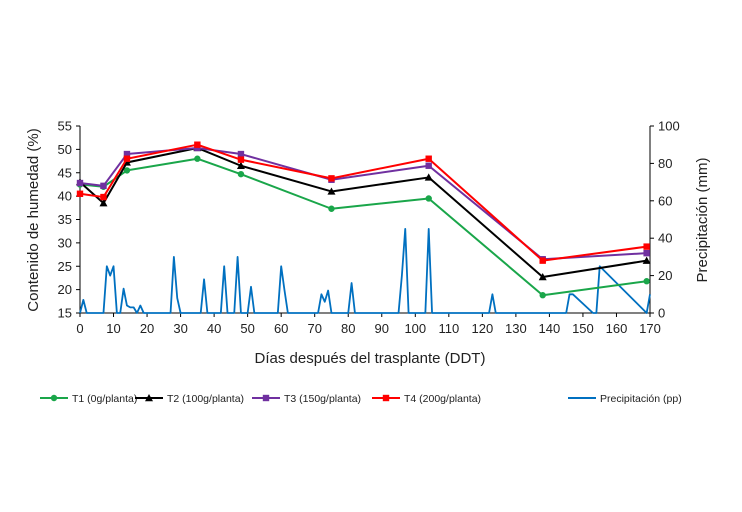  What do you see at coordinates (665, 200) in the screenshot?
I see `y2-tick-label: 60` at bounding box center [665, 200].